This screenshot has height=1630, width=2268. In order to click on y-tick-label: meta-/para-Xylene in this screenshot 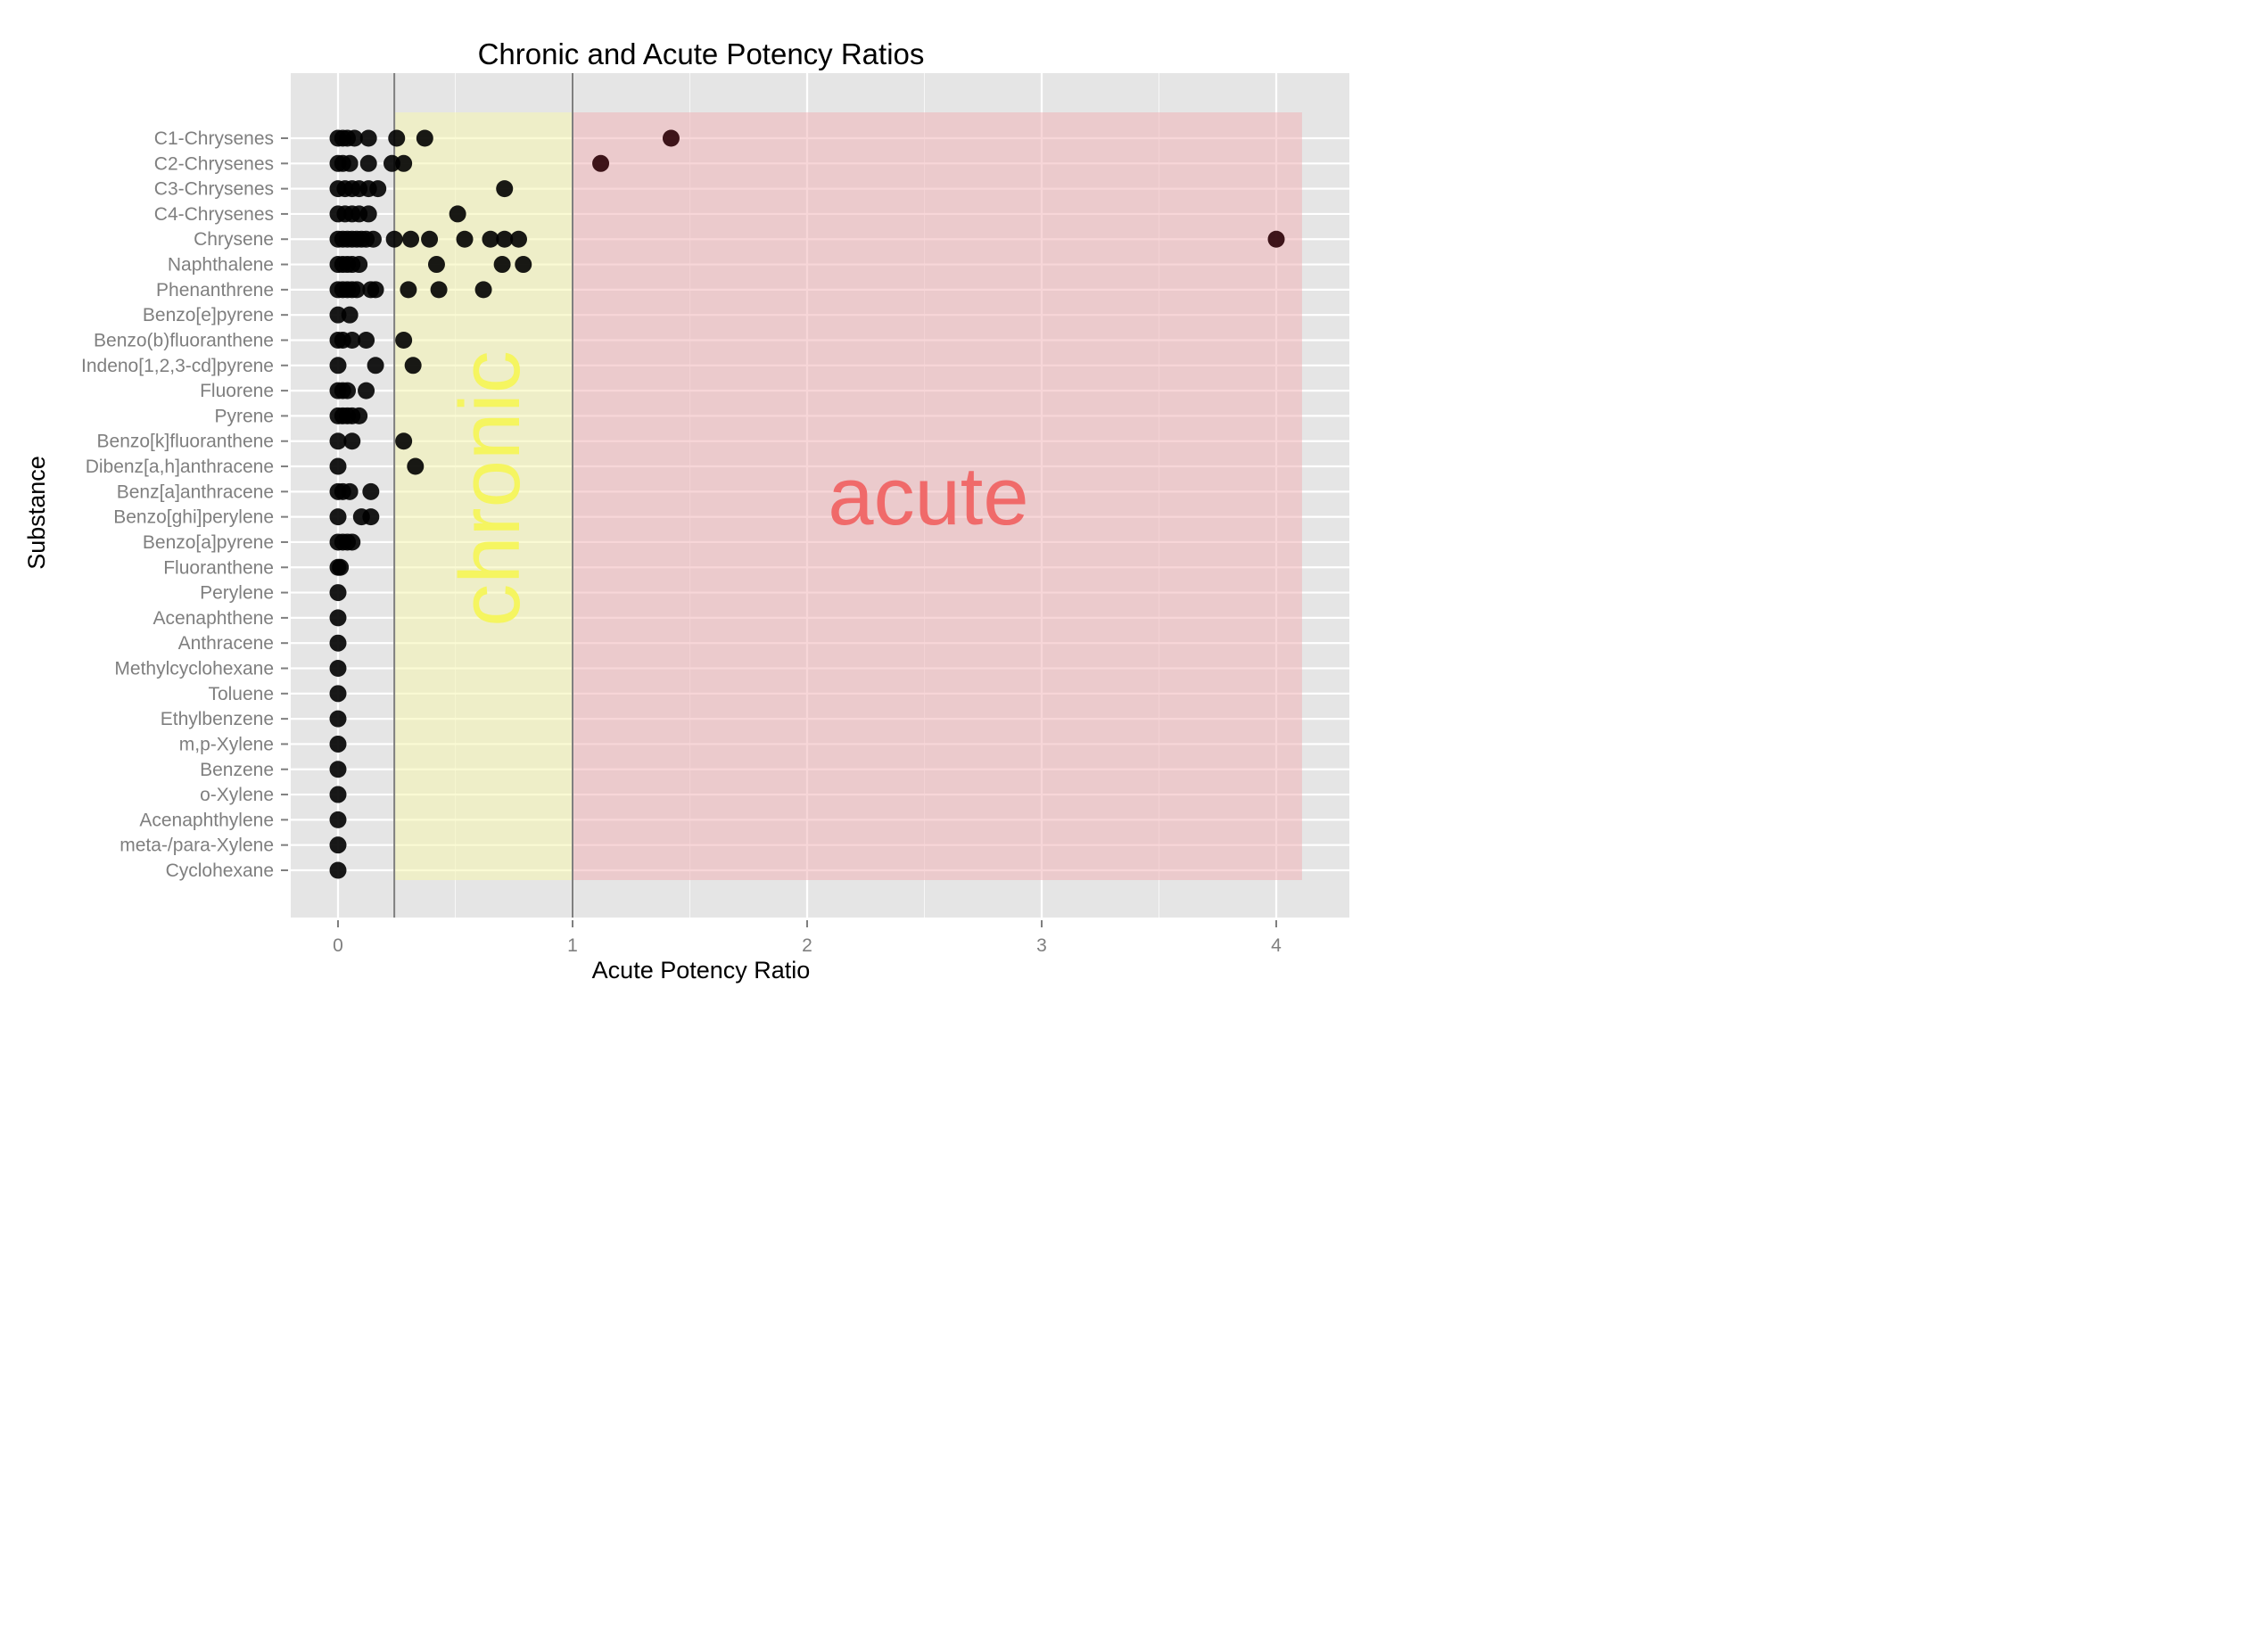, I will do `click(197, 846)`.